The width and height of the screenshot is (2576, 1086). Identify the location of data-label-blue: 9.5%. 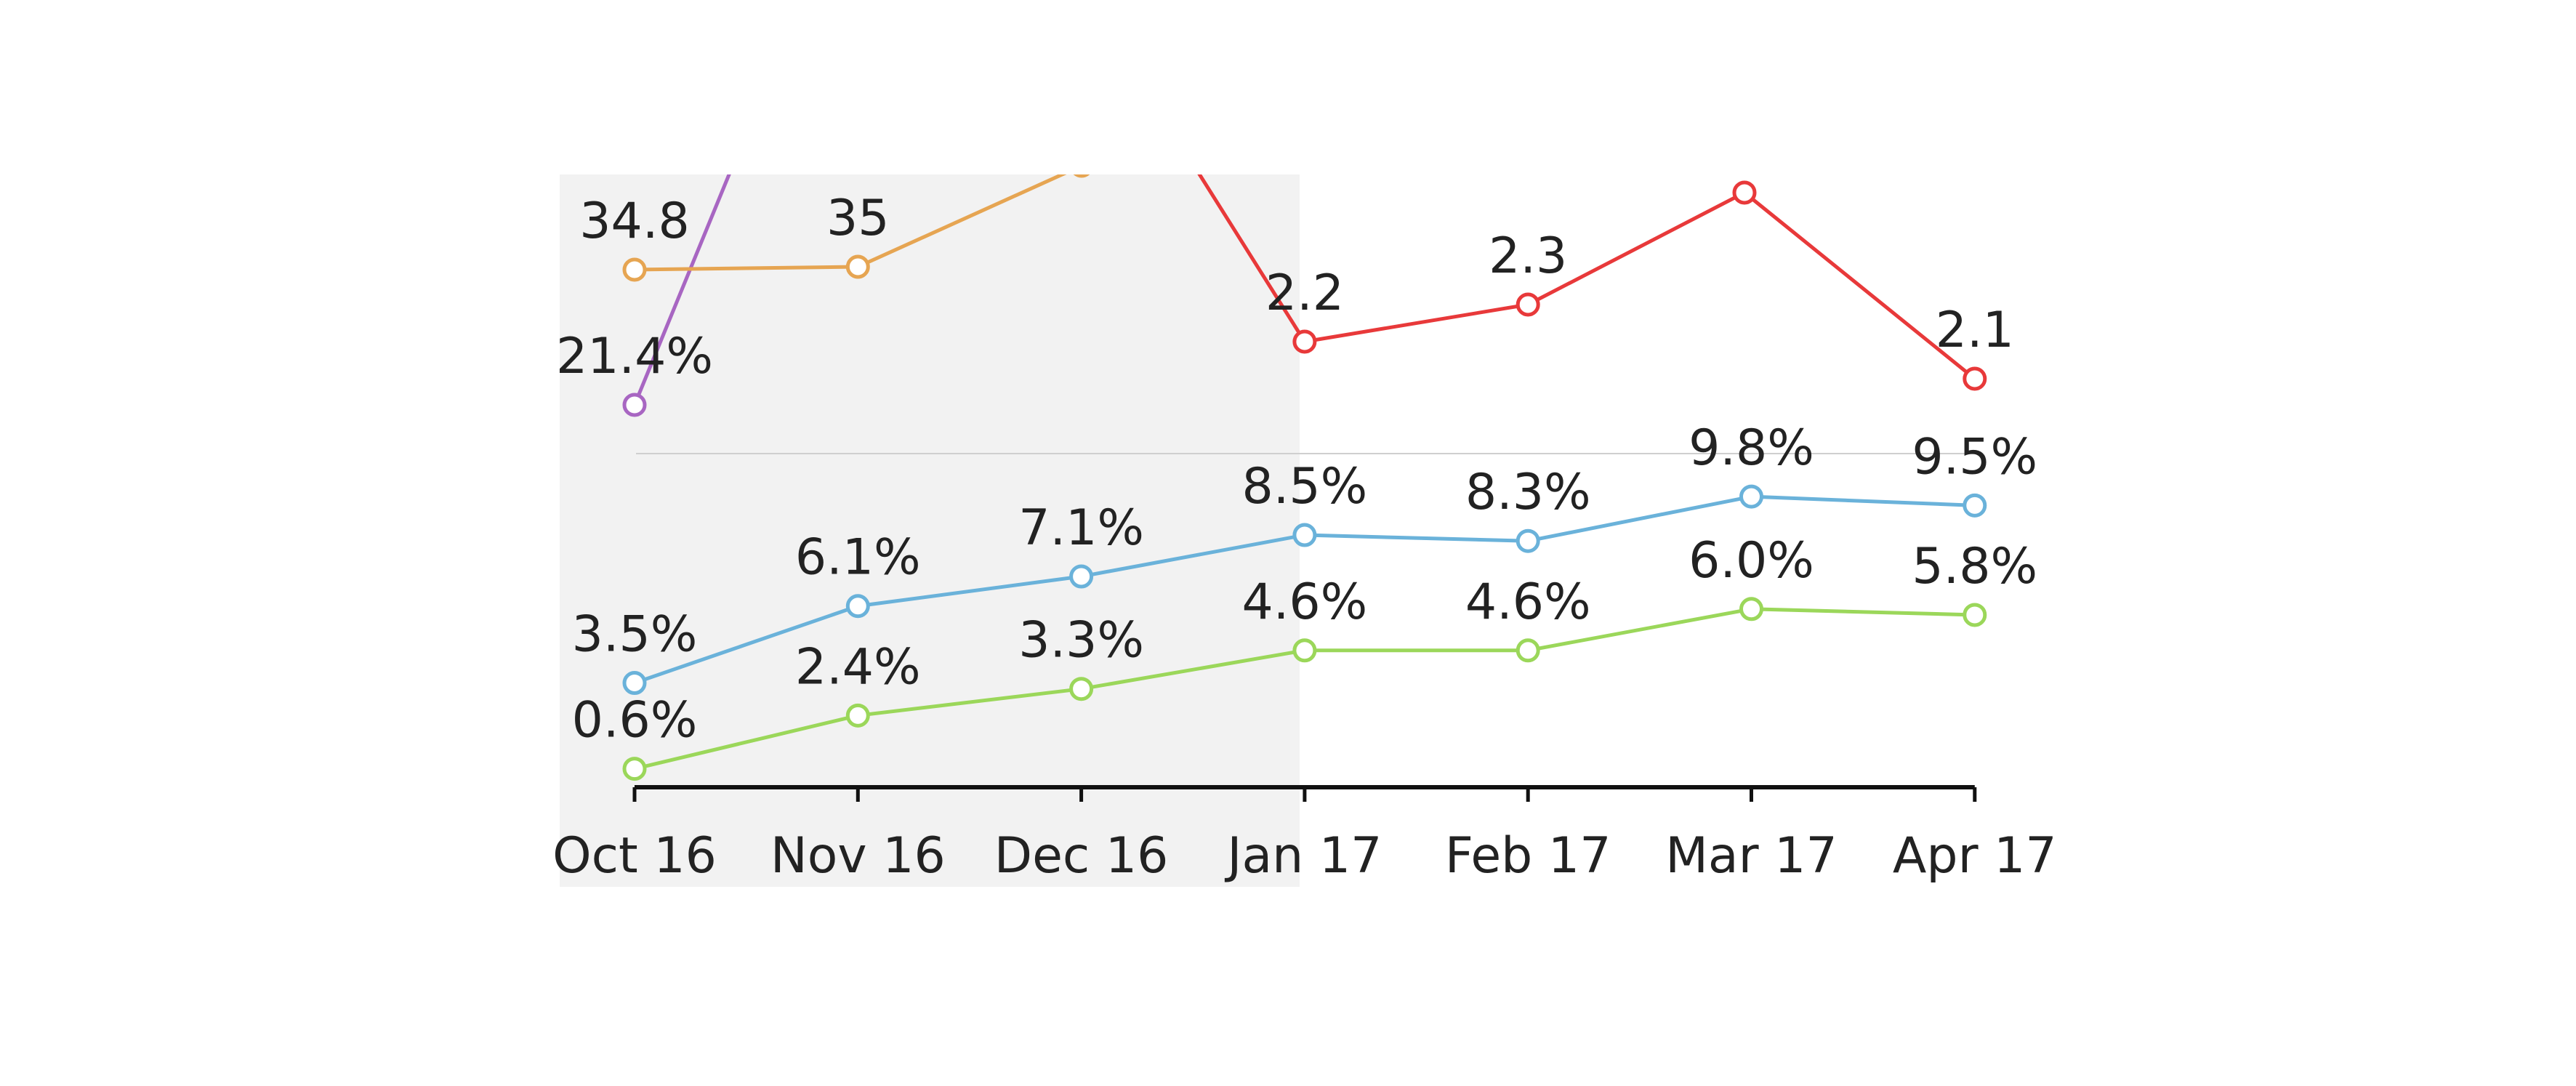
(1974, 457).